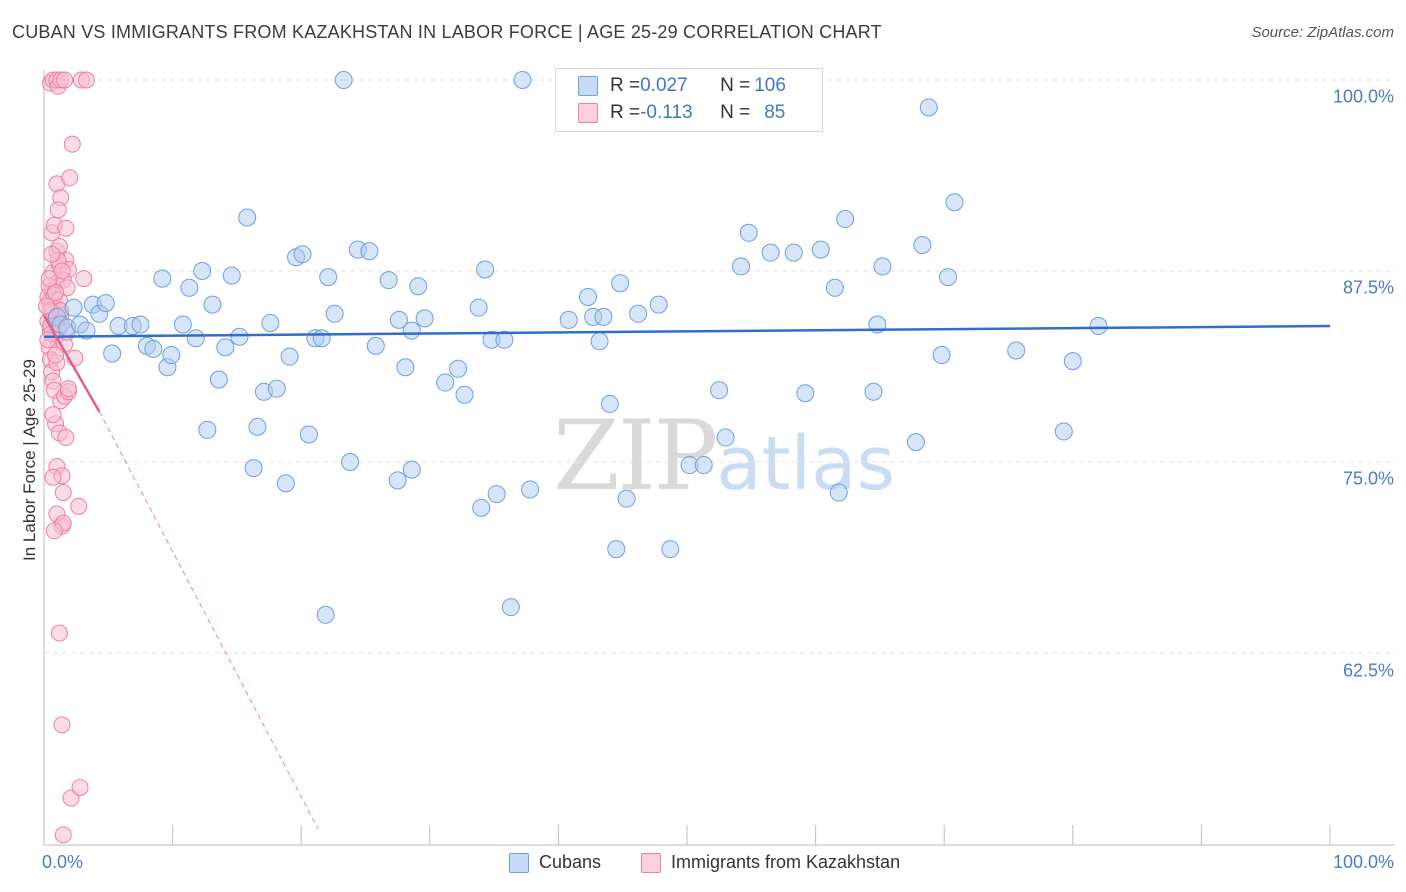  I want to click on legend-swatch-cubans, so click(588, 86).